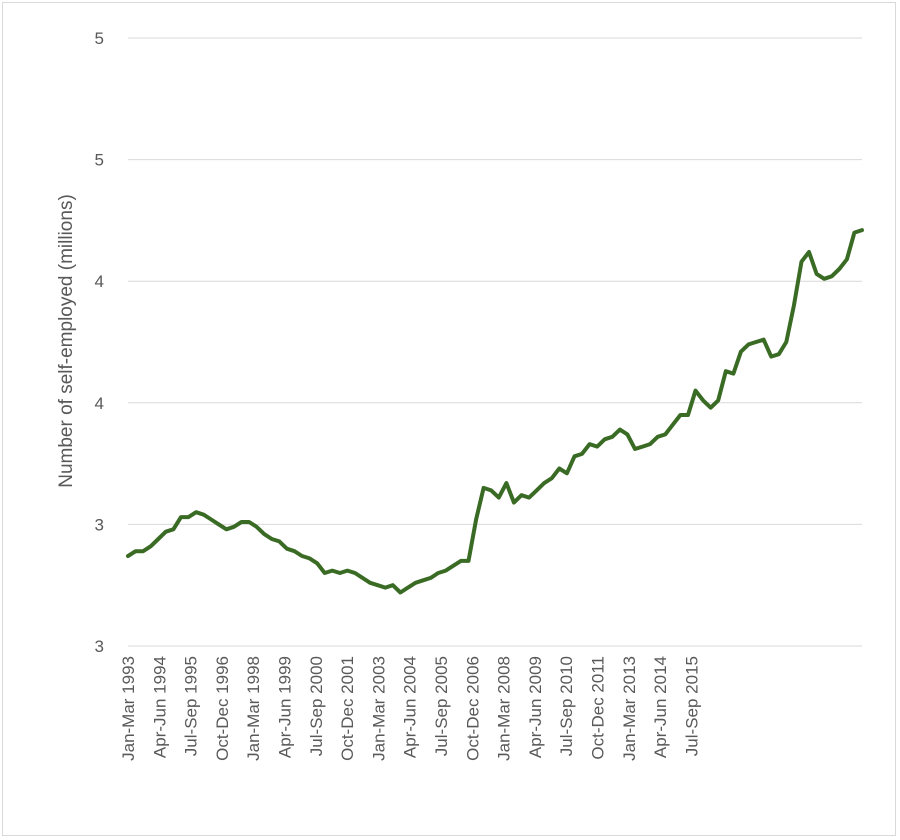 The image size is (900, 840). Describe the element at coordinates (441, 706) in the screenshot. I see `x-tick-label: Jul-Sep 2005` at that location.